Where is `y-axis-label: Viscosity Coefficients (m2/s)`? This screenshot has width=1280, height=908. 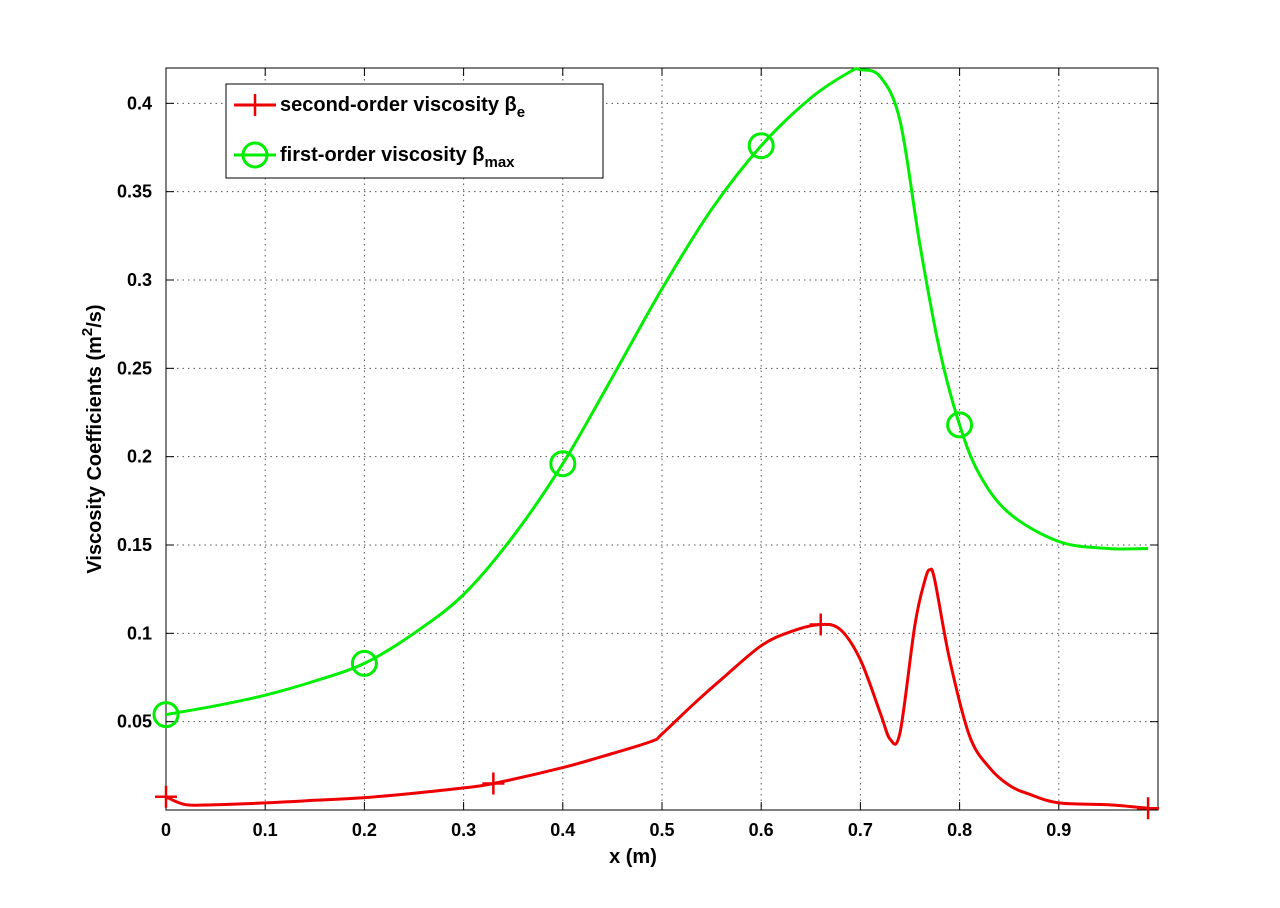 y-axis-label: Viscosity Coefficients (m2/s) is located at coordinates (92, 438).